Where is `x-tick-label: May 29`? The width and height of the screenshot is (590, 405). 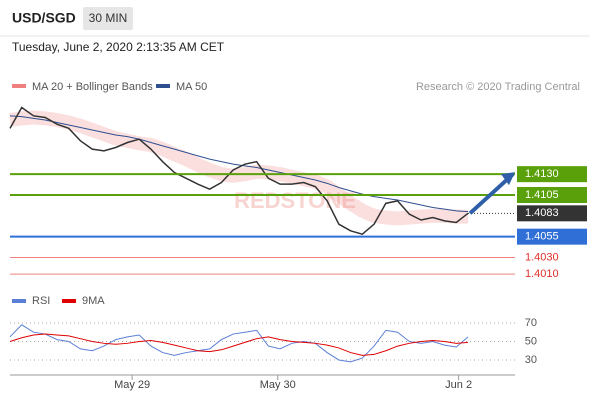
x-tick-label: May 29 is located at coordinates (132, 385).